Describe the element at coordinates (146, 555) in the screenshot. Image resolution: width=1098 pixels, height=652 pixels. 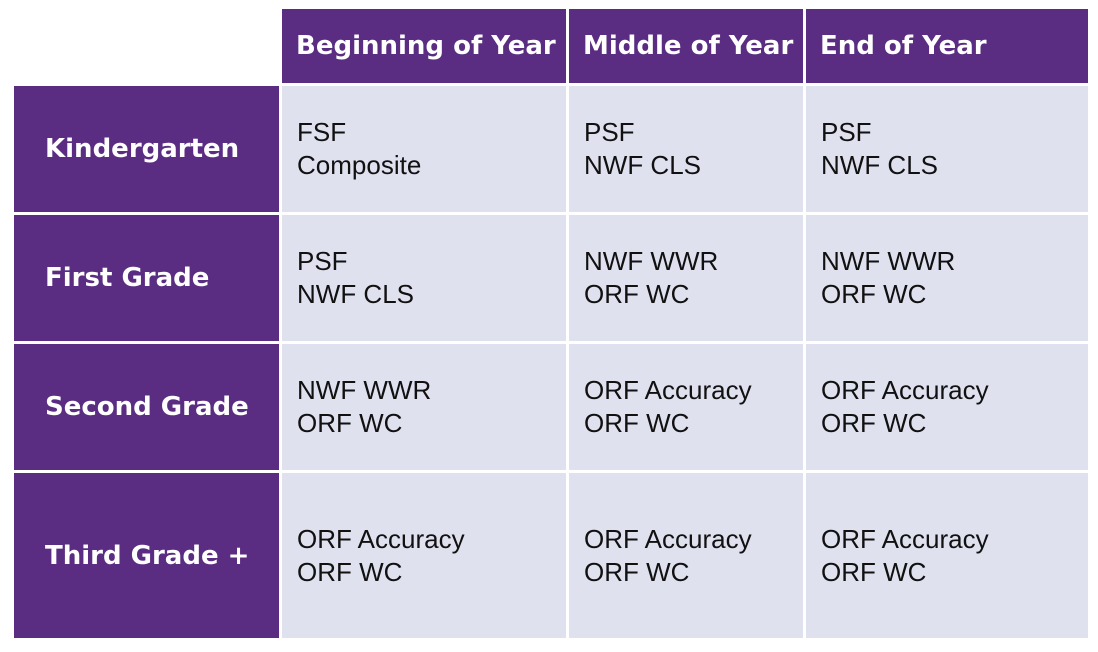
I see `row-header-third-grade: Third Grade +` at that location.